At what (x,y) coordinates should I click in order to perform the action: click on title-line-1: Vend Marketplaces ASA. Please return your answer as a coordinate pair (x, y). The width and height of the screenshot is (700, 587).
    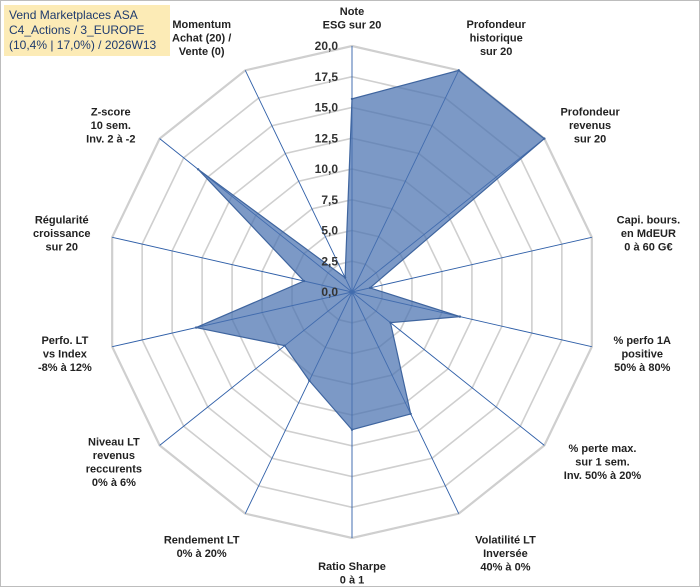
    Looking at the image, I should click on (73, 15).